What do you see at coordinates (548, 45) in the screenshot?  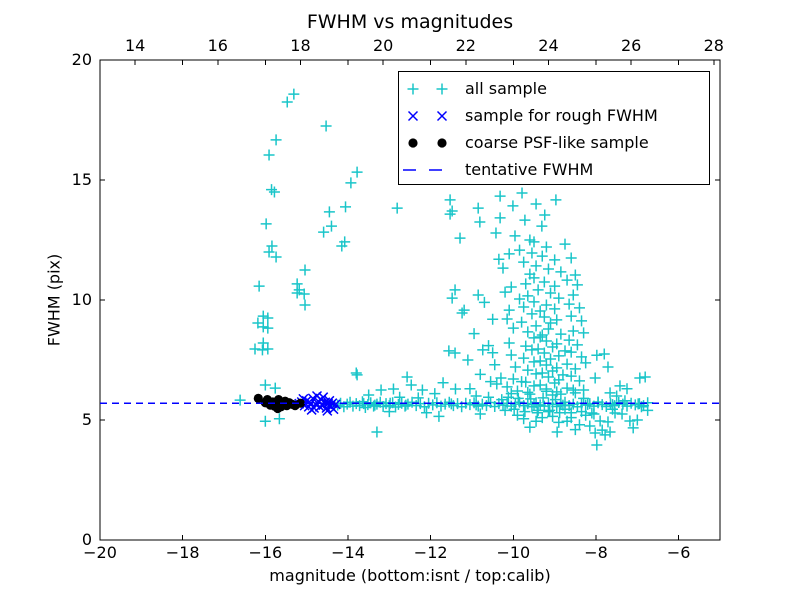 I see `tick-label: 24` at bounding box center [548, 45].